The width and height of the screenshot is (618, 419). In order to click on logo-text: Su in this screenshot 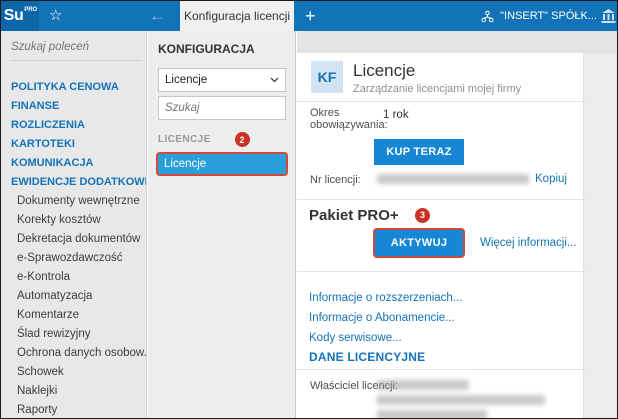, I will do `click(13, 15)`.